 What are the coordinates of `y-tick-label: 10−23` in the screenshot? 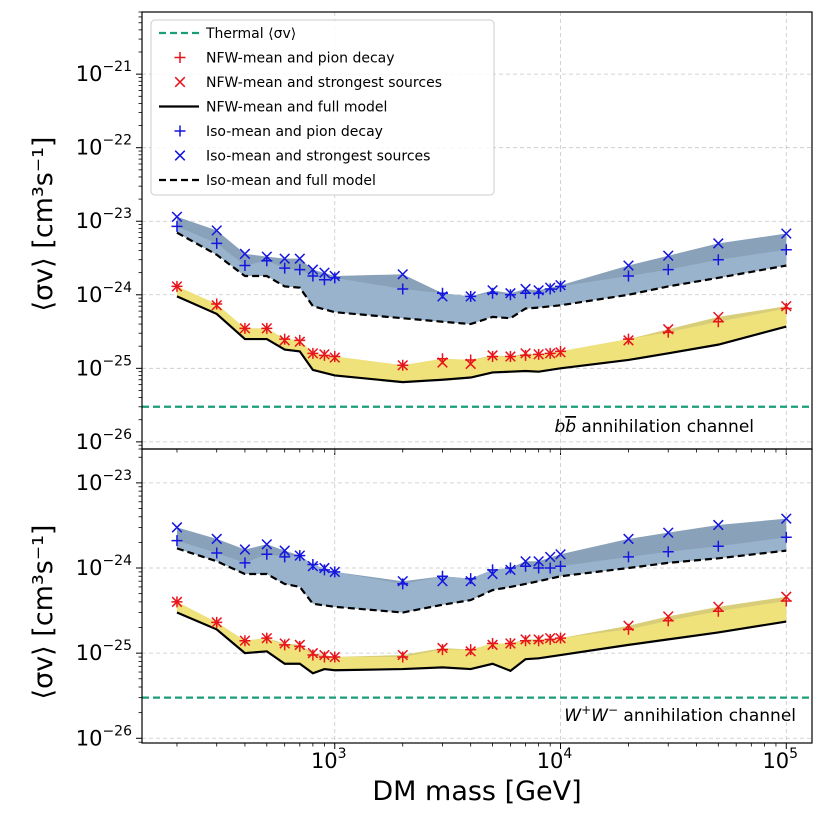 It's located at (104, 219).